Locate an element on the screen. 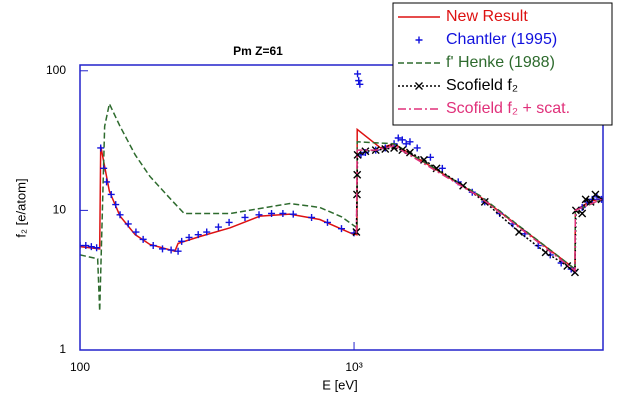  legend-label: Scofield f₂ + scat. is located at coordinates (508, 108).